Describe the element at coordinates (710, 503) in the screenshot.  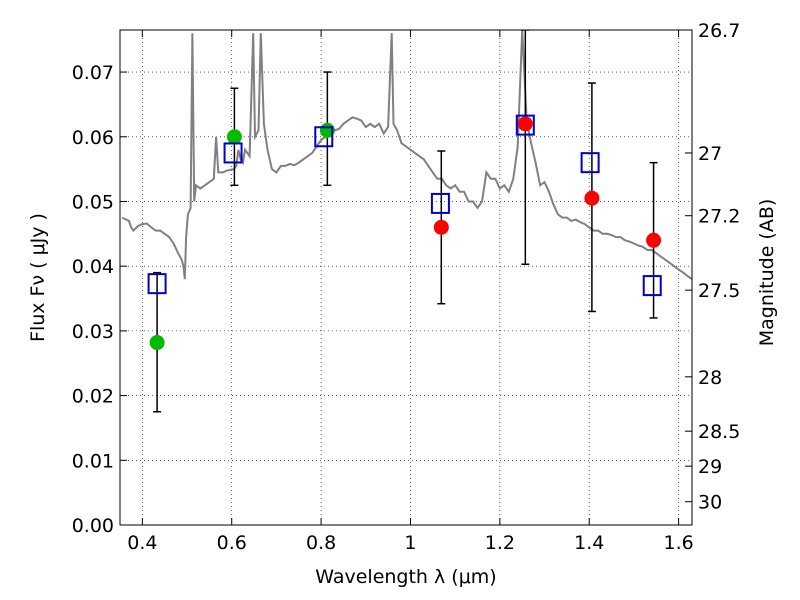
I see `right-tick-label: 30` at that location.